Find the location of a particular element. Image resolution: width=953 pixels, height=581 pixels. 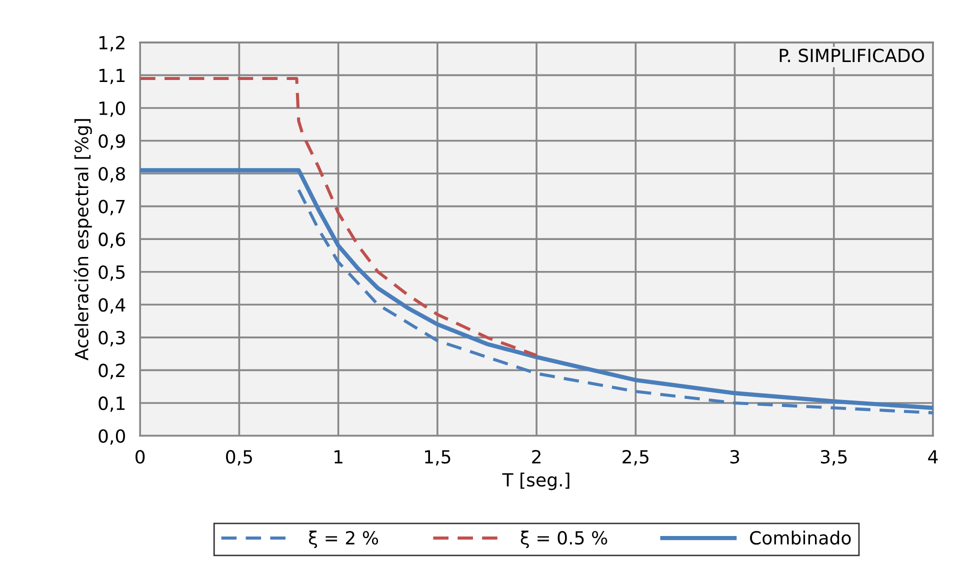

legend-label: ξ = 0.5 % is located at coordinates (564, 539).